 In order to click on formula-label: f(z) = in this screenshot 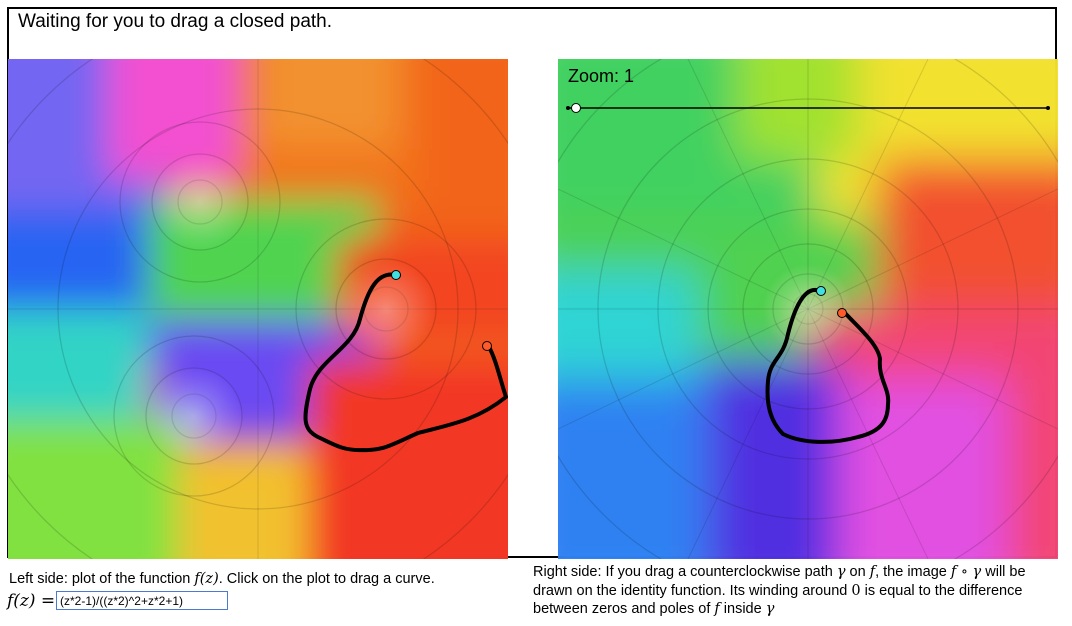, I will do `click(31, 601)`.